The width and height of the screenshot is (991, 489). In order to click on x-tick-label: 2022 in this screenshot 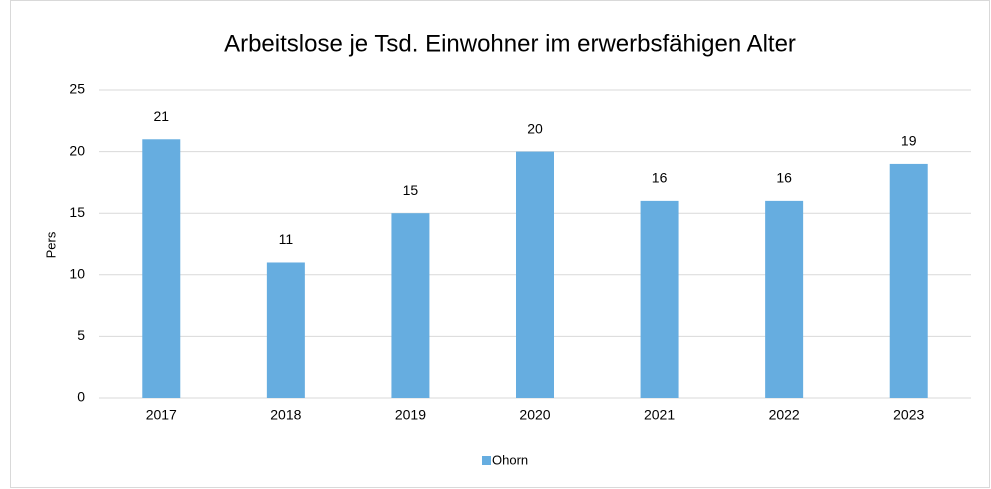, I will do `click(784, 415)`.